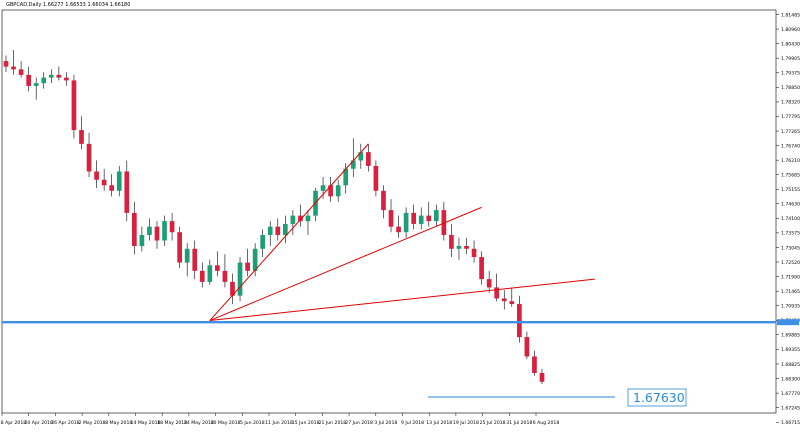 The image size is (800, 434). I want to click on y-tick-label: 1.74630, so click(790, 205).